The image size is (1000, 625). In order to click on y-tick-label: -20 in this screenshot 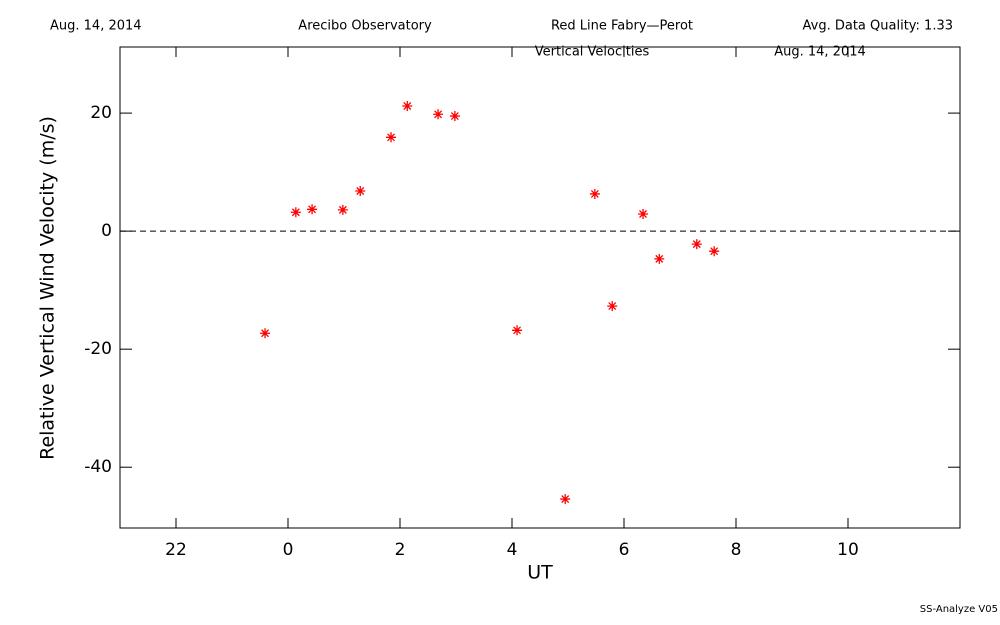, I will do `click(98, 349)`.